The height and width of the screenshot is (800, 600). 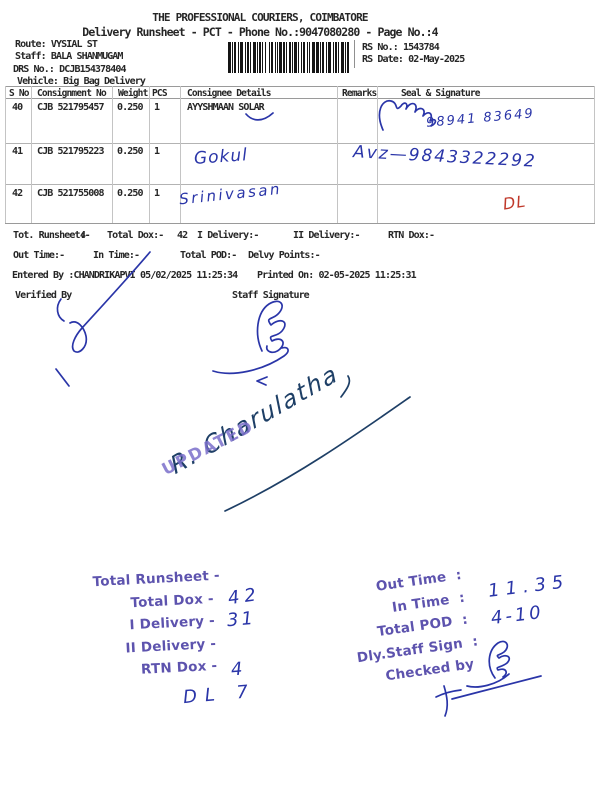 I want to click on handwritten-dl-mark-row42: DL, so click(x=514, y=202).